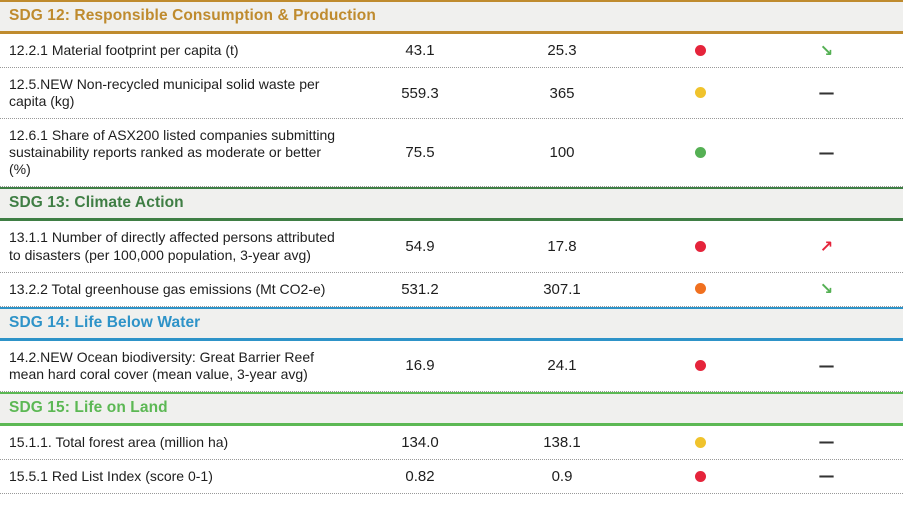  Describe the element at coordinates (124, 50) in the screenshot. I see `indicator-label: 12.2.1 Material footprint per capita (t)` at that location.